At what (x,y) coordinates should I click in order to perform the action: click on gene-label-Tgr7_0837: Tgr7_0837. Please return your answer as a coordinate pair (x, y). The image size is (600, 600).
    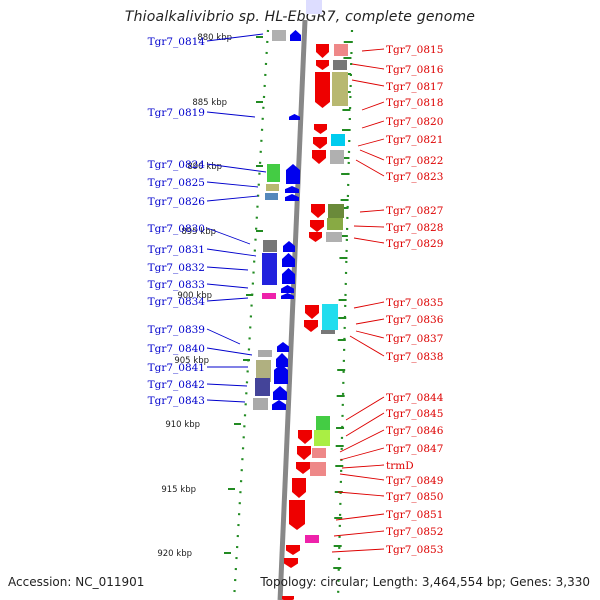
    Looking at the image, I should click on (414, 339).